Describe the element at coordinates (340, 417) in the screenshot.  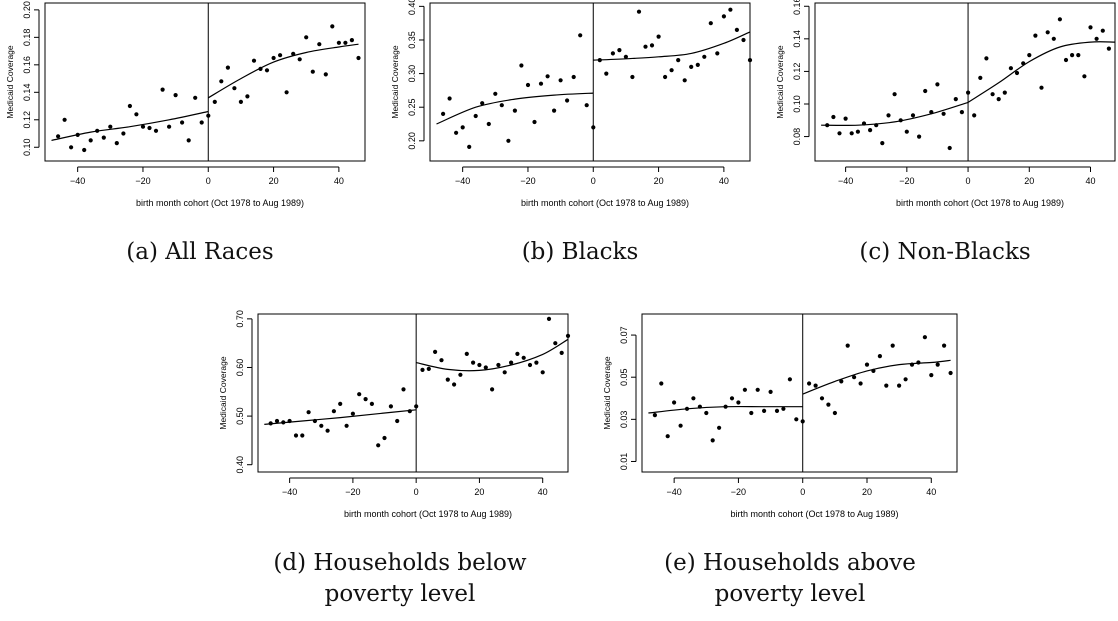
I see `fit-line-left-d` at that location.